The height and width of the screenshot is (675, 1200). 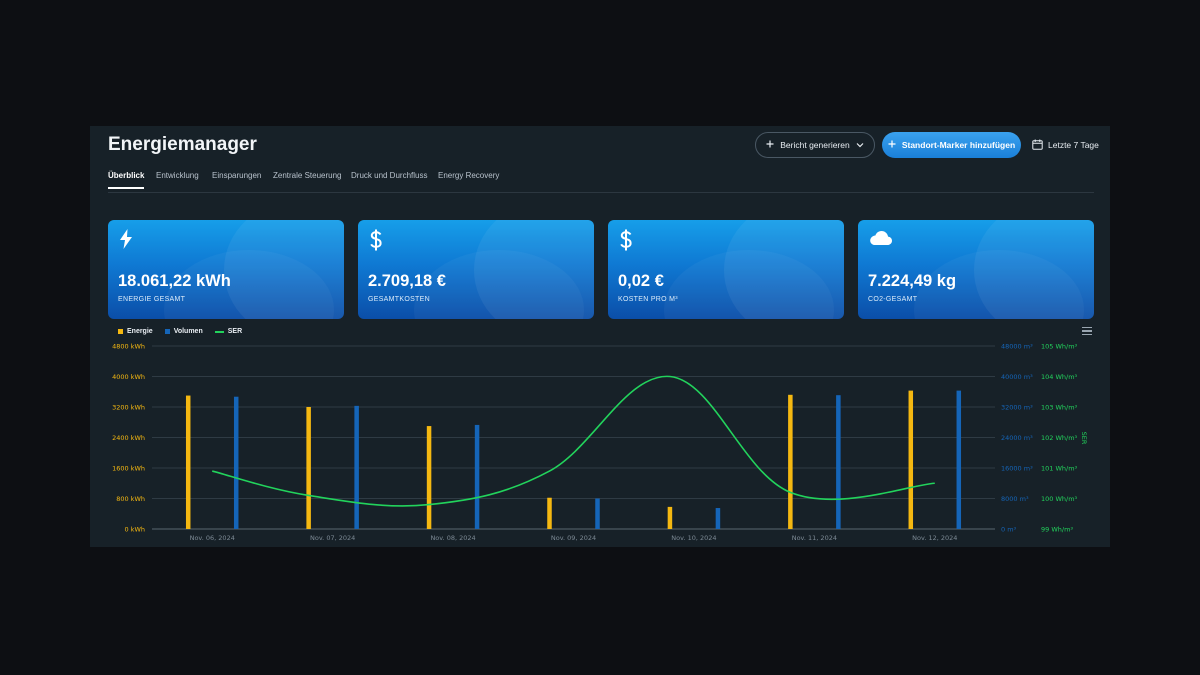 I want to click on y-axis-right-tick: 16000 m³, so click(x=1017, y=468).